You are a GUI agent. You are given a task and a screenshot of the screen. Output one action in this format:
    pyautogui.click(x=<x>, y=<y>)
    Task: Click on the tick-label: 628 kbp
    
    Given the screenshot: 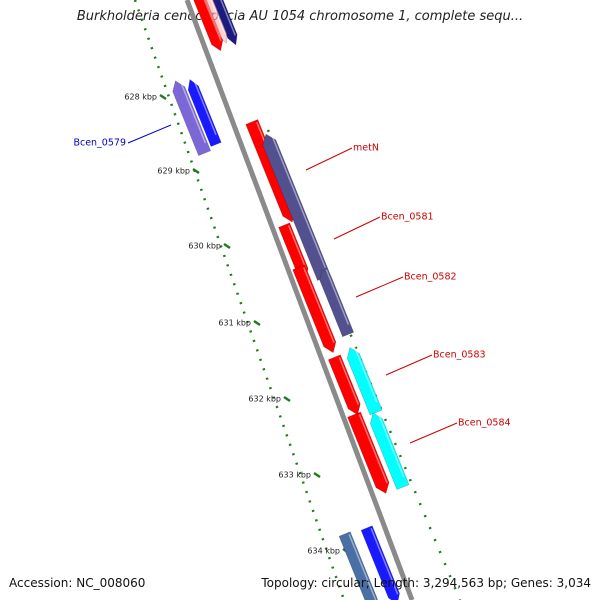 What is the action you would take?
    pyautogui.click(x=140, y=97)
    